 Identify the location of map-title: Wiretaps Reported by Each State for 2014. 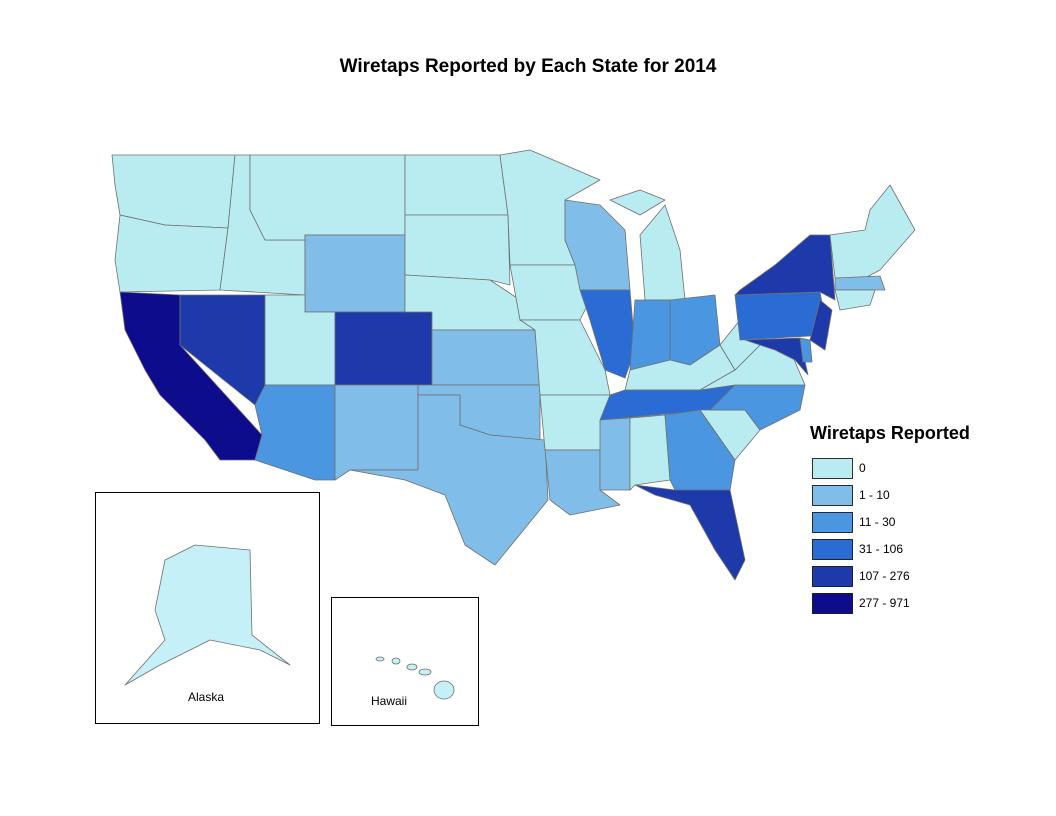
(528, 66).